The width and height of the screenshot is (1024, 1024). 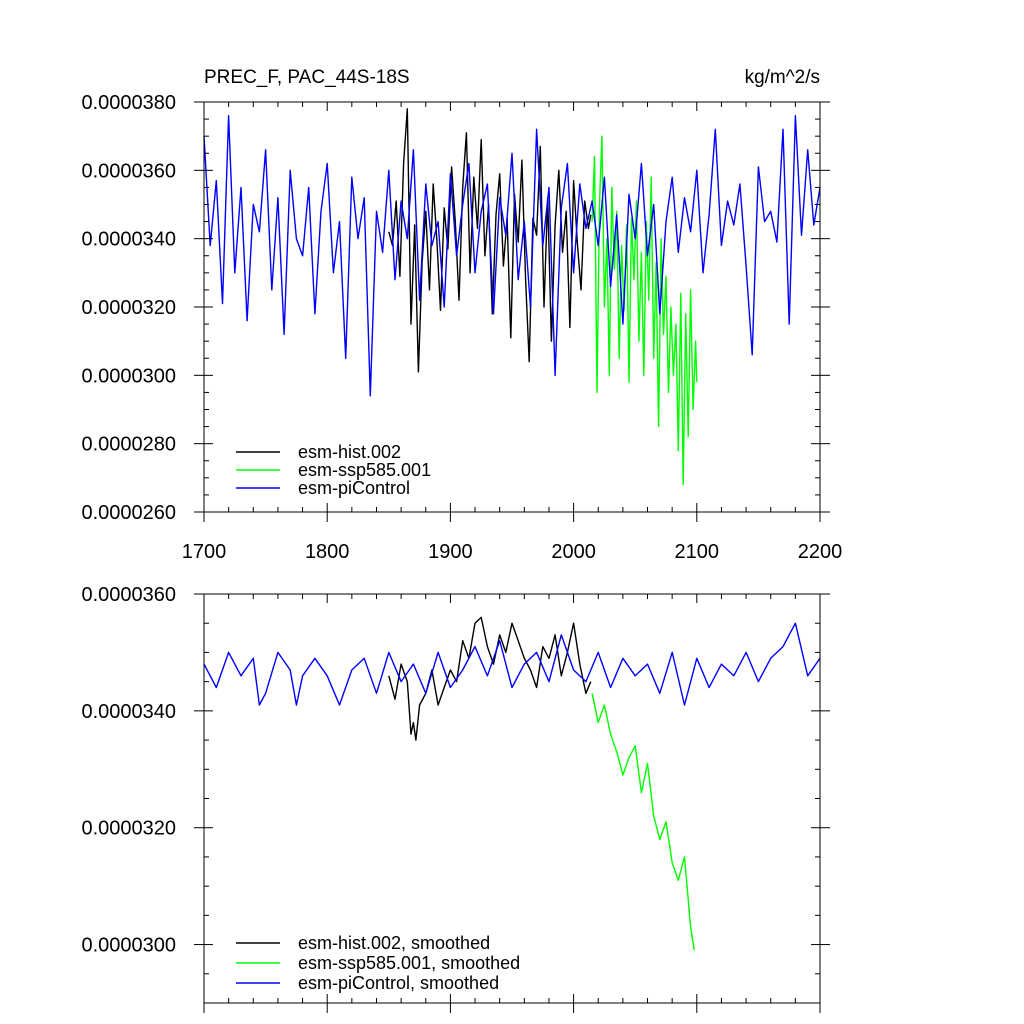 What do you see at coordinates (450, 552) in the screenshot?
I see `x-tick-label: 1900` at bounding box center [450, 552].